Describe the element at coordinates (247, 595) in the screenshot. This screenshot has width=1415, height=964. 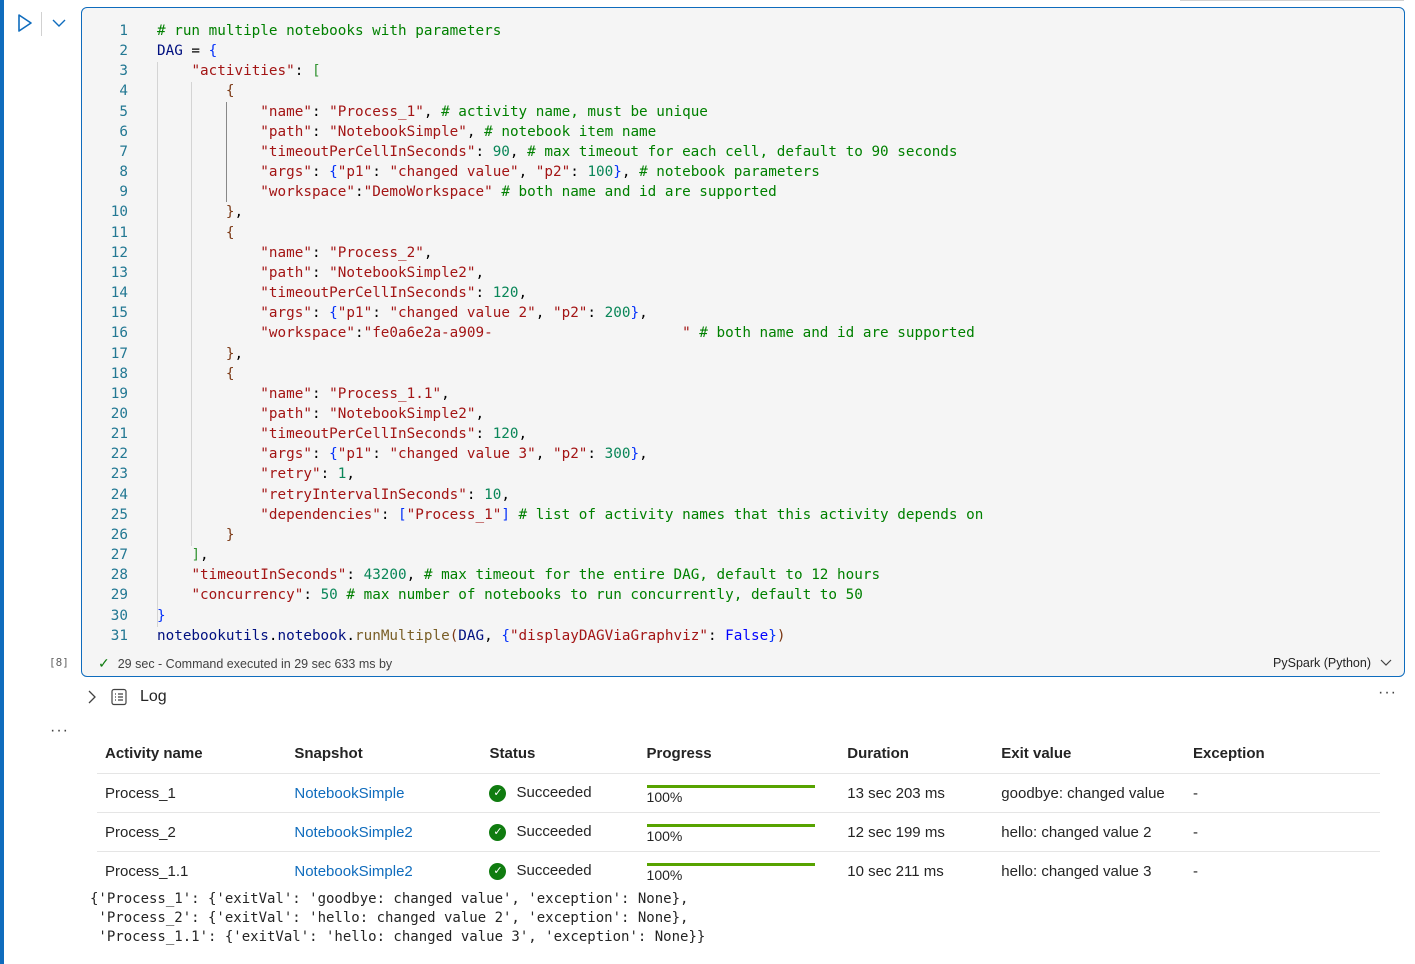
I see `code-token: "concurrency"` at that location.